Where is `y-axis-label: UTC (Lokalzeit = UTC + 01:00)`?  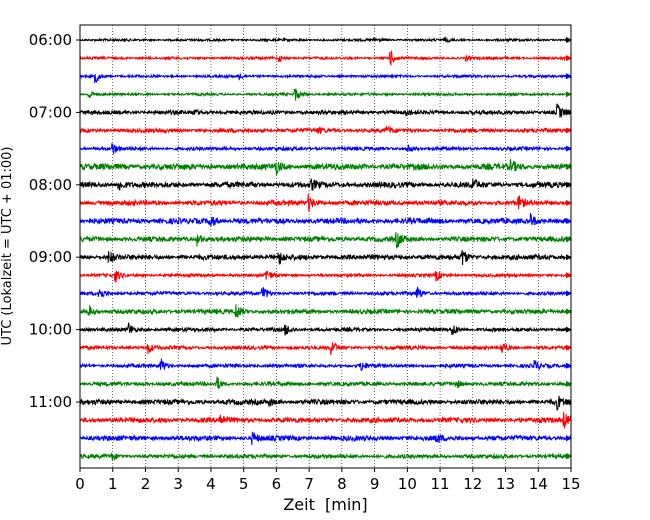 y-axis-label: UTC (Lokalzeit = UTC + 01:00) is located at coordinates (7, 246).